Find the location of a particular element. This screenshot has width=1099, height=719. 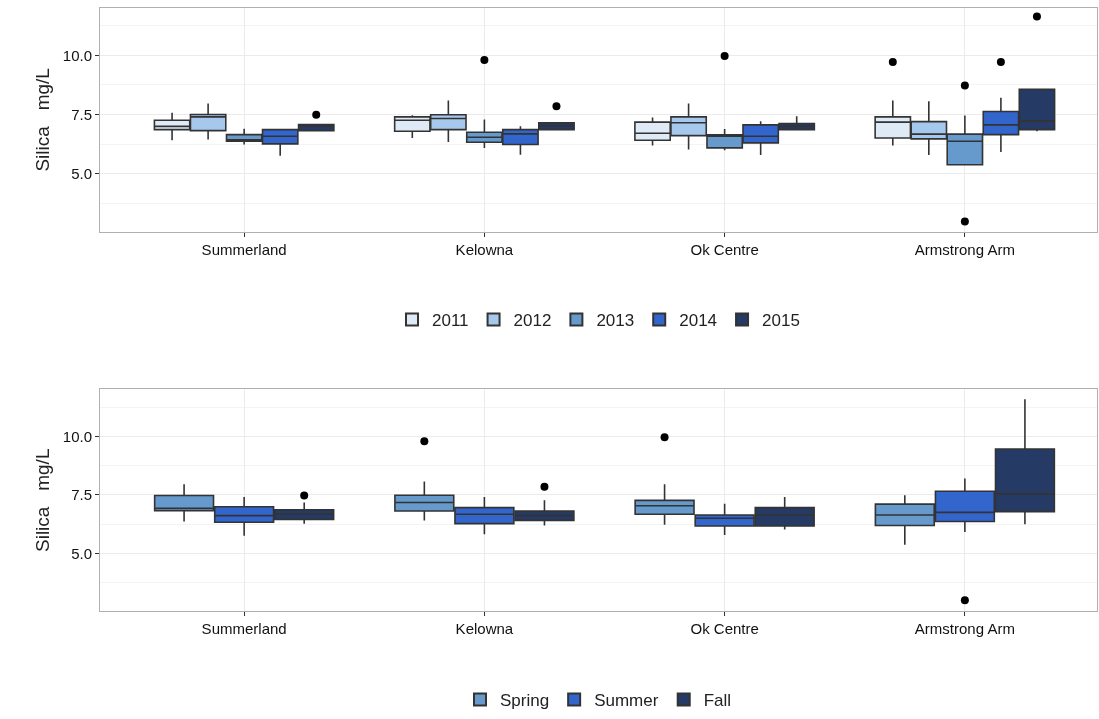

legend-label: 2011 is located at coordinates (450, 321).